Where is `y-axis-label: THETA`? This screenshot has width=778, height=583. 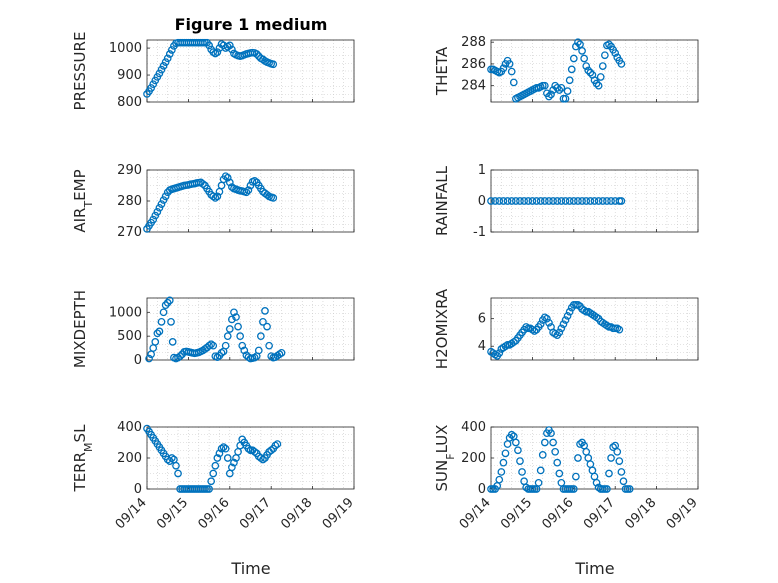 y-axis-label: THETA is located at coordinates (442, 71).